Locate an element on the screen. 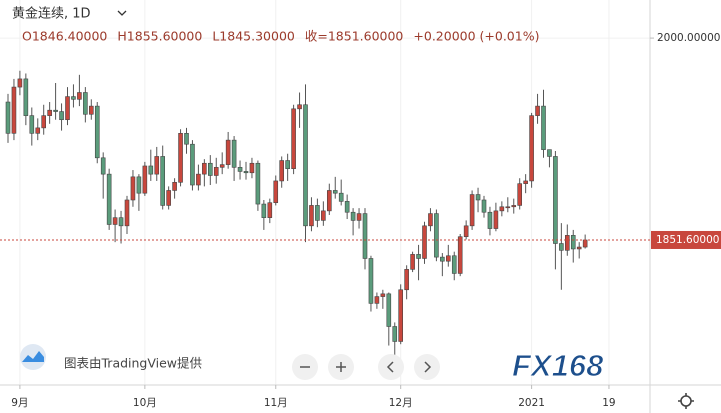  gear-ring is located at coordinates (686, 401).